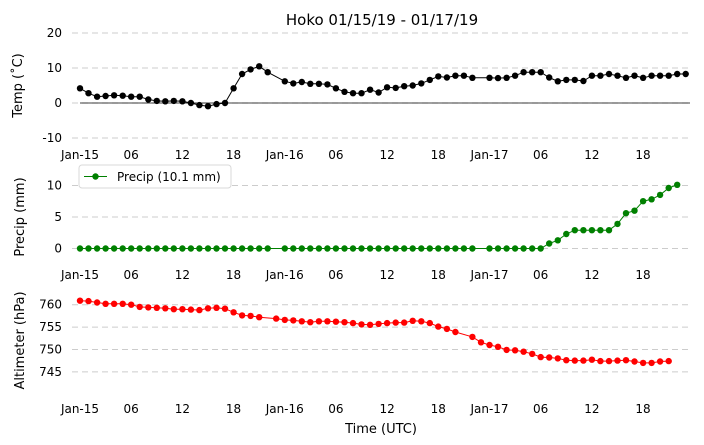 The width and height of the screenshot is (704, 445). I want to click on temp-x-tick-label: 12, so click(182, 155).